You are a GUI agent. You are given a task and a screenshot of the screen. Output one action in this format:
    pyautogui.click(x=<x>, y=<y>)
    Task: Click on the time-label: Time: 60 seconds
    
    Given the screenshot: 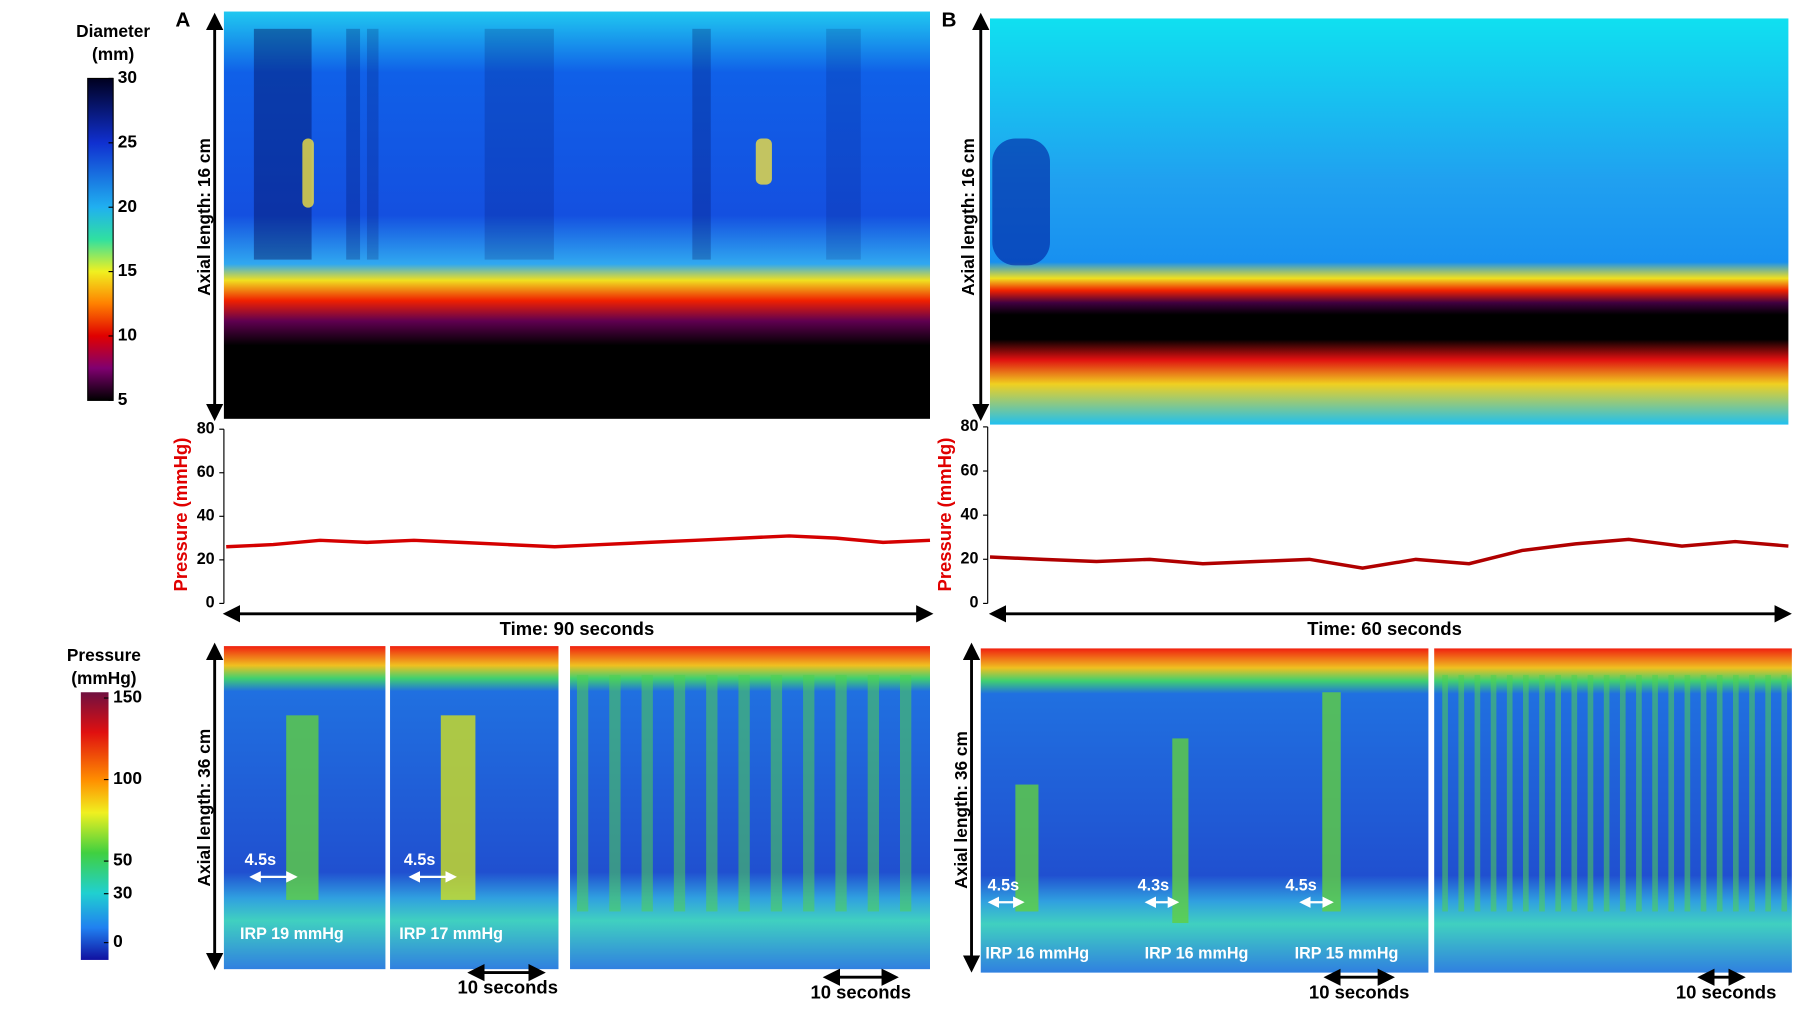 What is the action you would take?
    pyautogui.click(x=1384, y=628)
    